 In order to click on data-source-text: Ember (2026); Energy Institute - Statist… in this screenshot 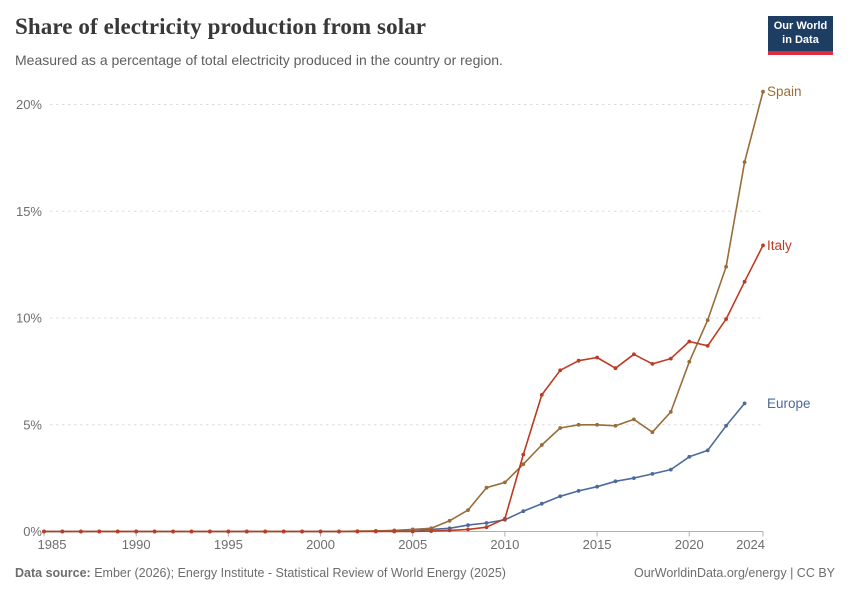, I will do `click(298, 573)`.